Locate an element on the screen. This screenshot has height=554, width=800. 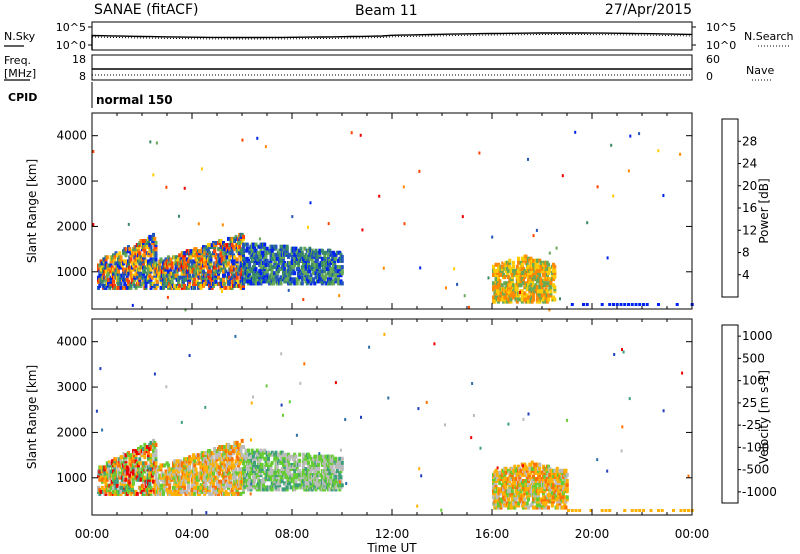
nsearch-tick-top: 10^5 is located at coordinates (721, 27).